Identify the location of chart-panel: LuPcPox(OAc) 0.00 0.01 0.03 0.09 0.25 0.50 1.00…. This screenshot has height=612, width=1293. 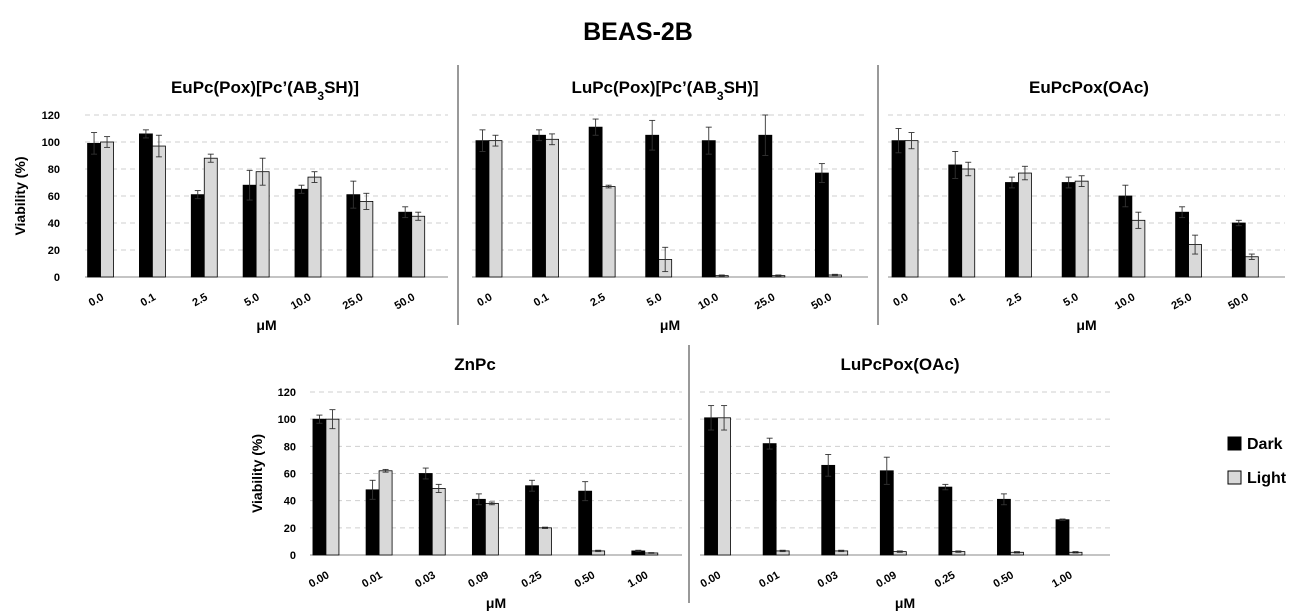
(904, 483).